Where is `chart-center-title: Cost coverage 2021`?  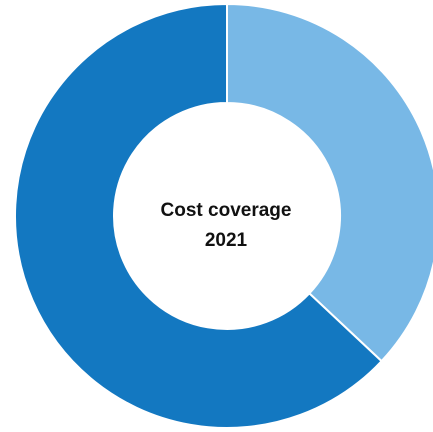 chart-center-title: Cost coverage 2021 is located at coordinates (226, 226).